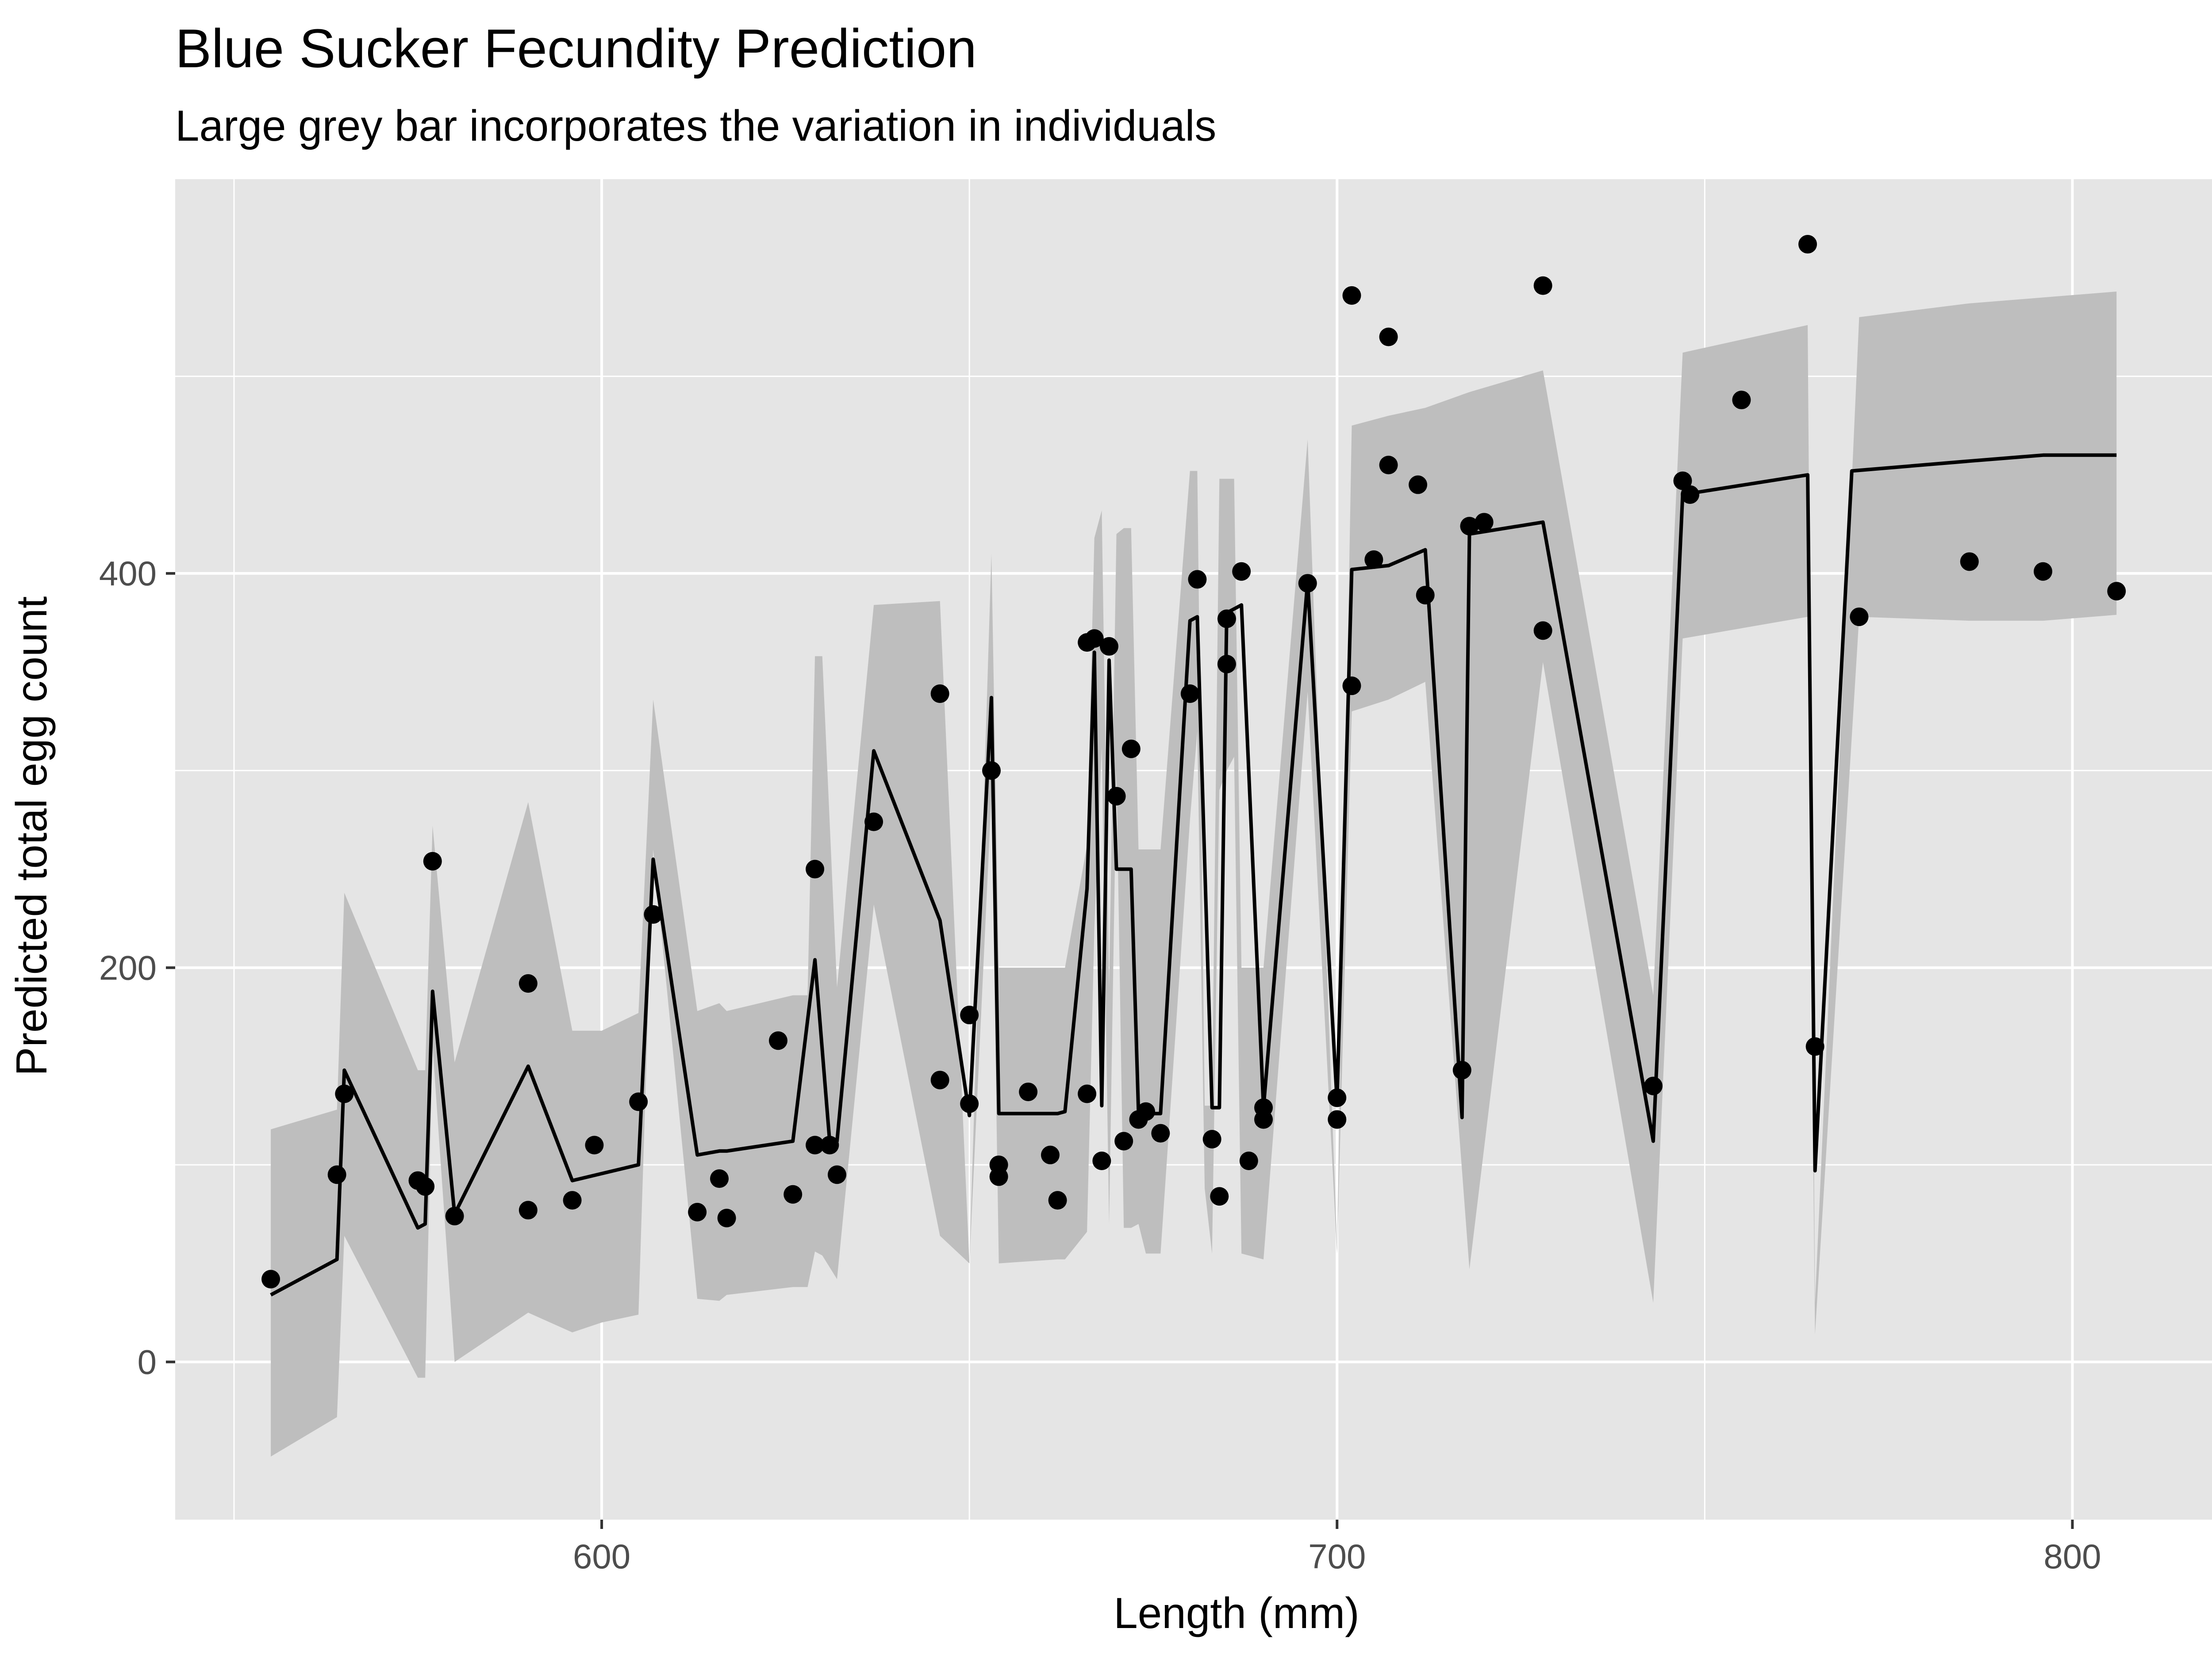  I want to click on x-tick-label: 800, so click(2072, 1557).